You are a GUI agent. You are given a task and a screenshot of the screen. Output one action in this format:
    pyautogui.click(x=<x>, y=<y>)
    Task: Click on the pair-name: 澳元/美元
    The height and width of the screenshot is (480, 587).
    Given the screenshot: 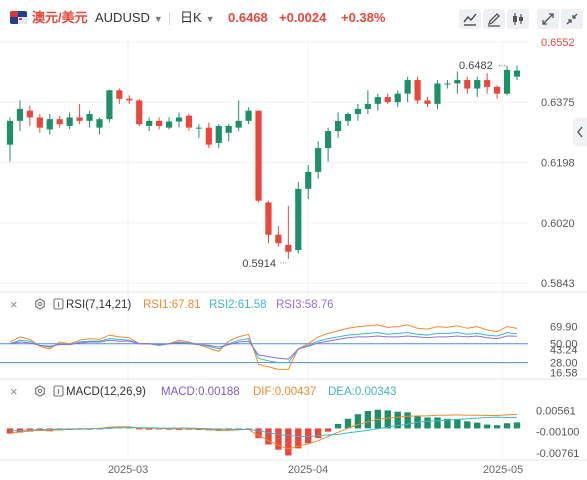 What is the action you would take?
    pyautogui.click(x=60, y=17)
    